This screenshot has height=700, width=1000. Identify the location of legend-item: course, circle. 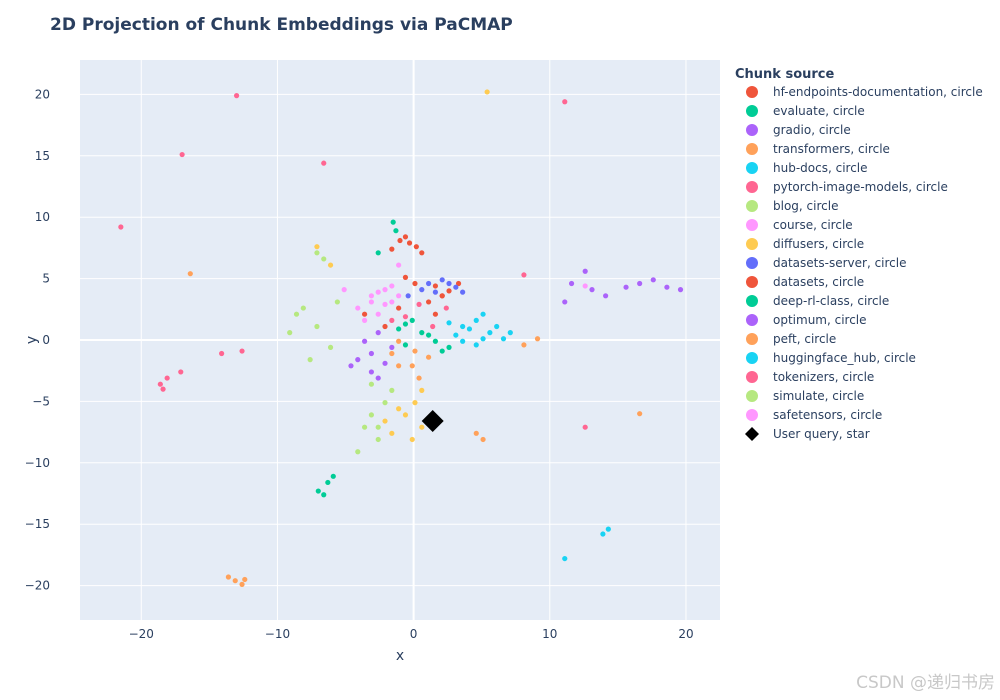
(799, 225).